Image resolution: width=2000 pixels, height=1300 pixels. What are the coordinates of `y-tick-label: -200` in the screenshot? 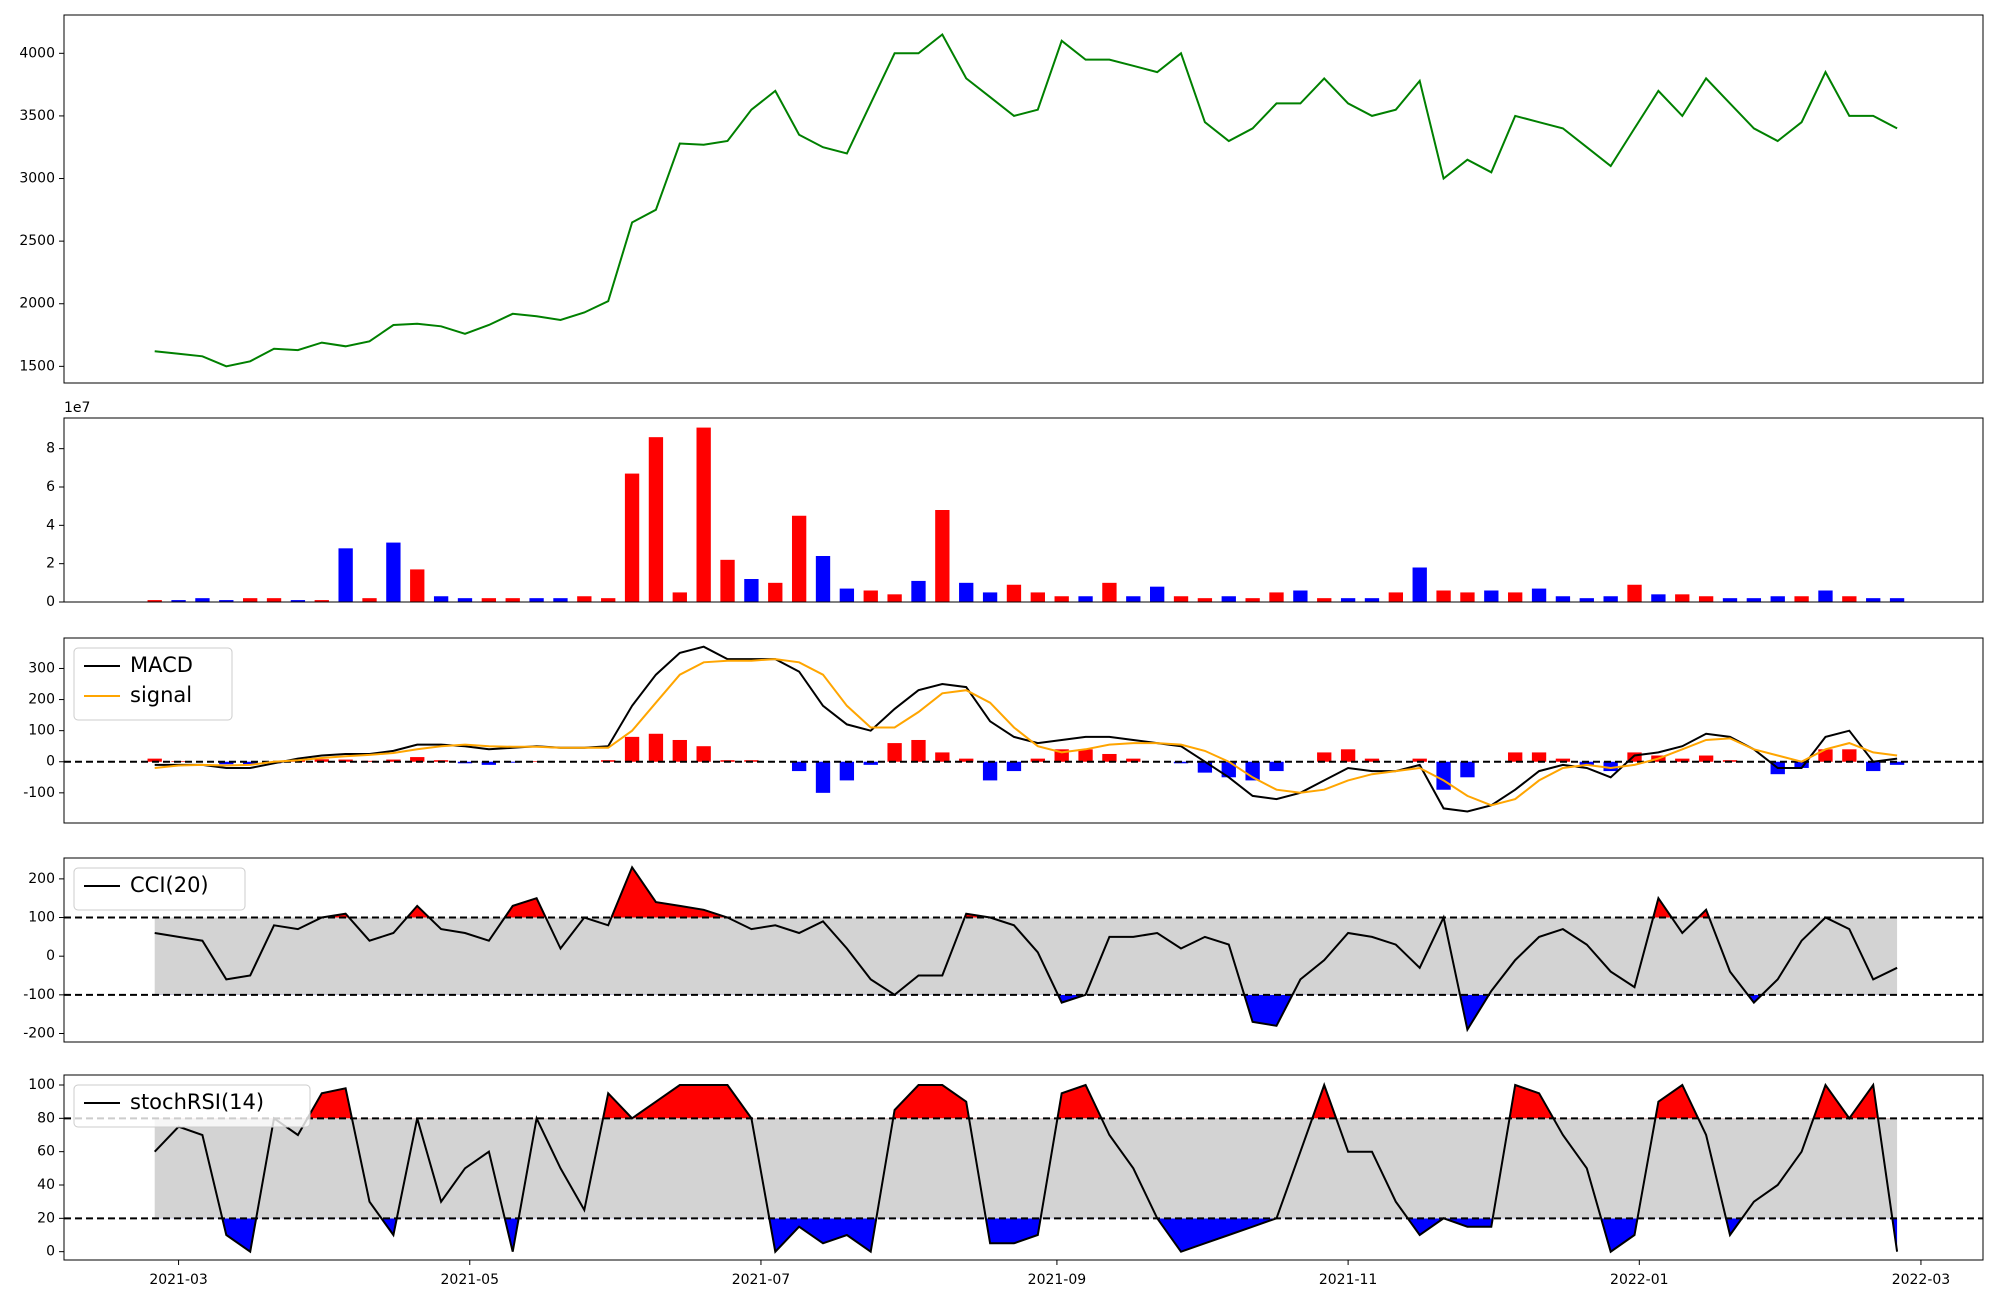 It's located at (39, 1033).